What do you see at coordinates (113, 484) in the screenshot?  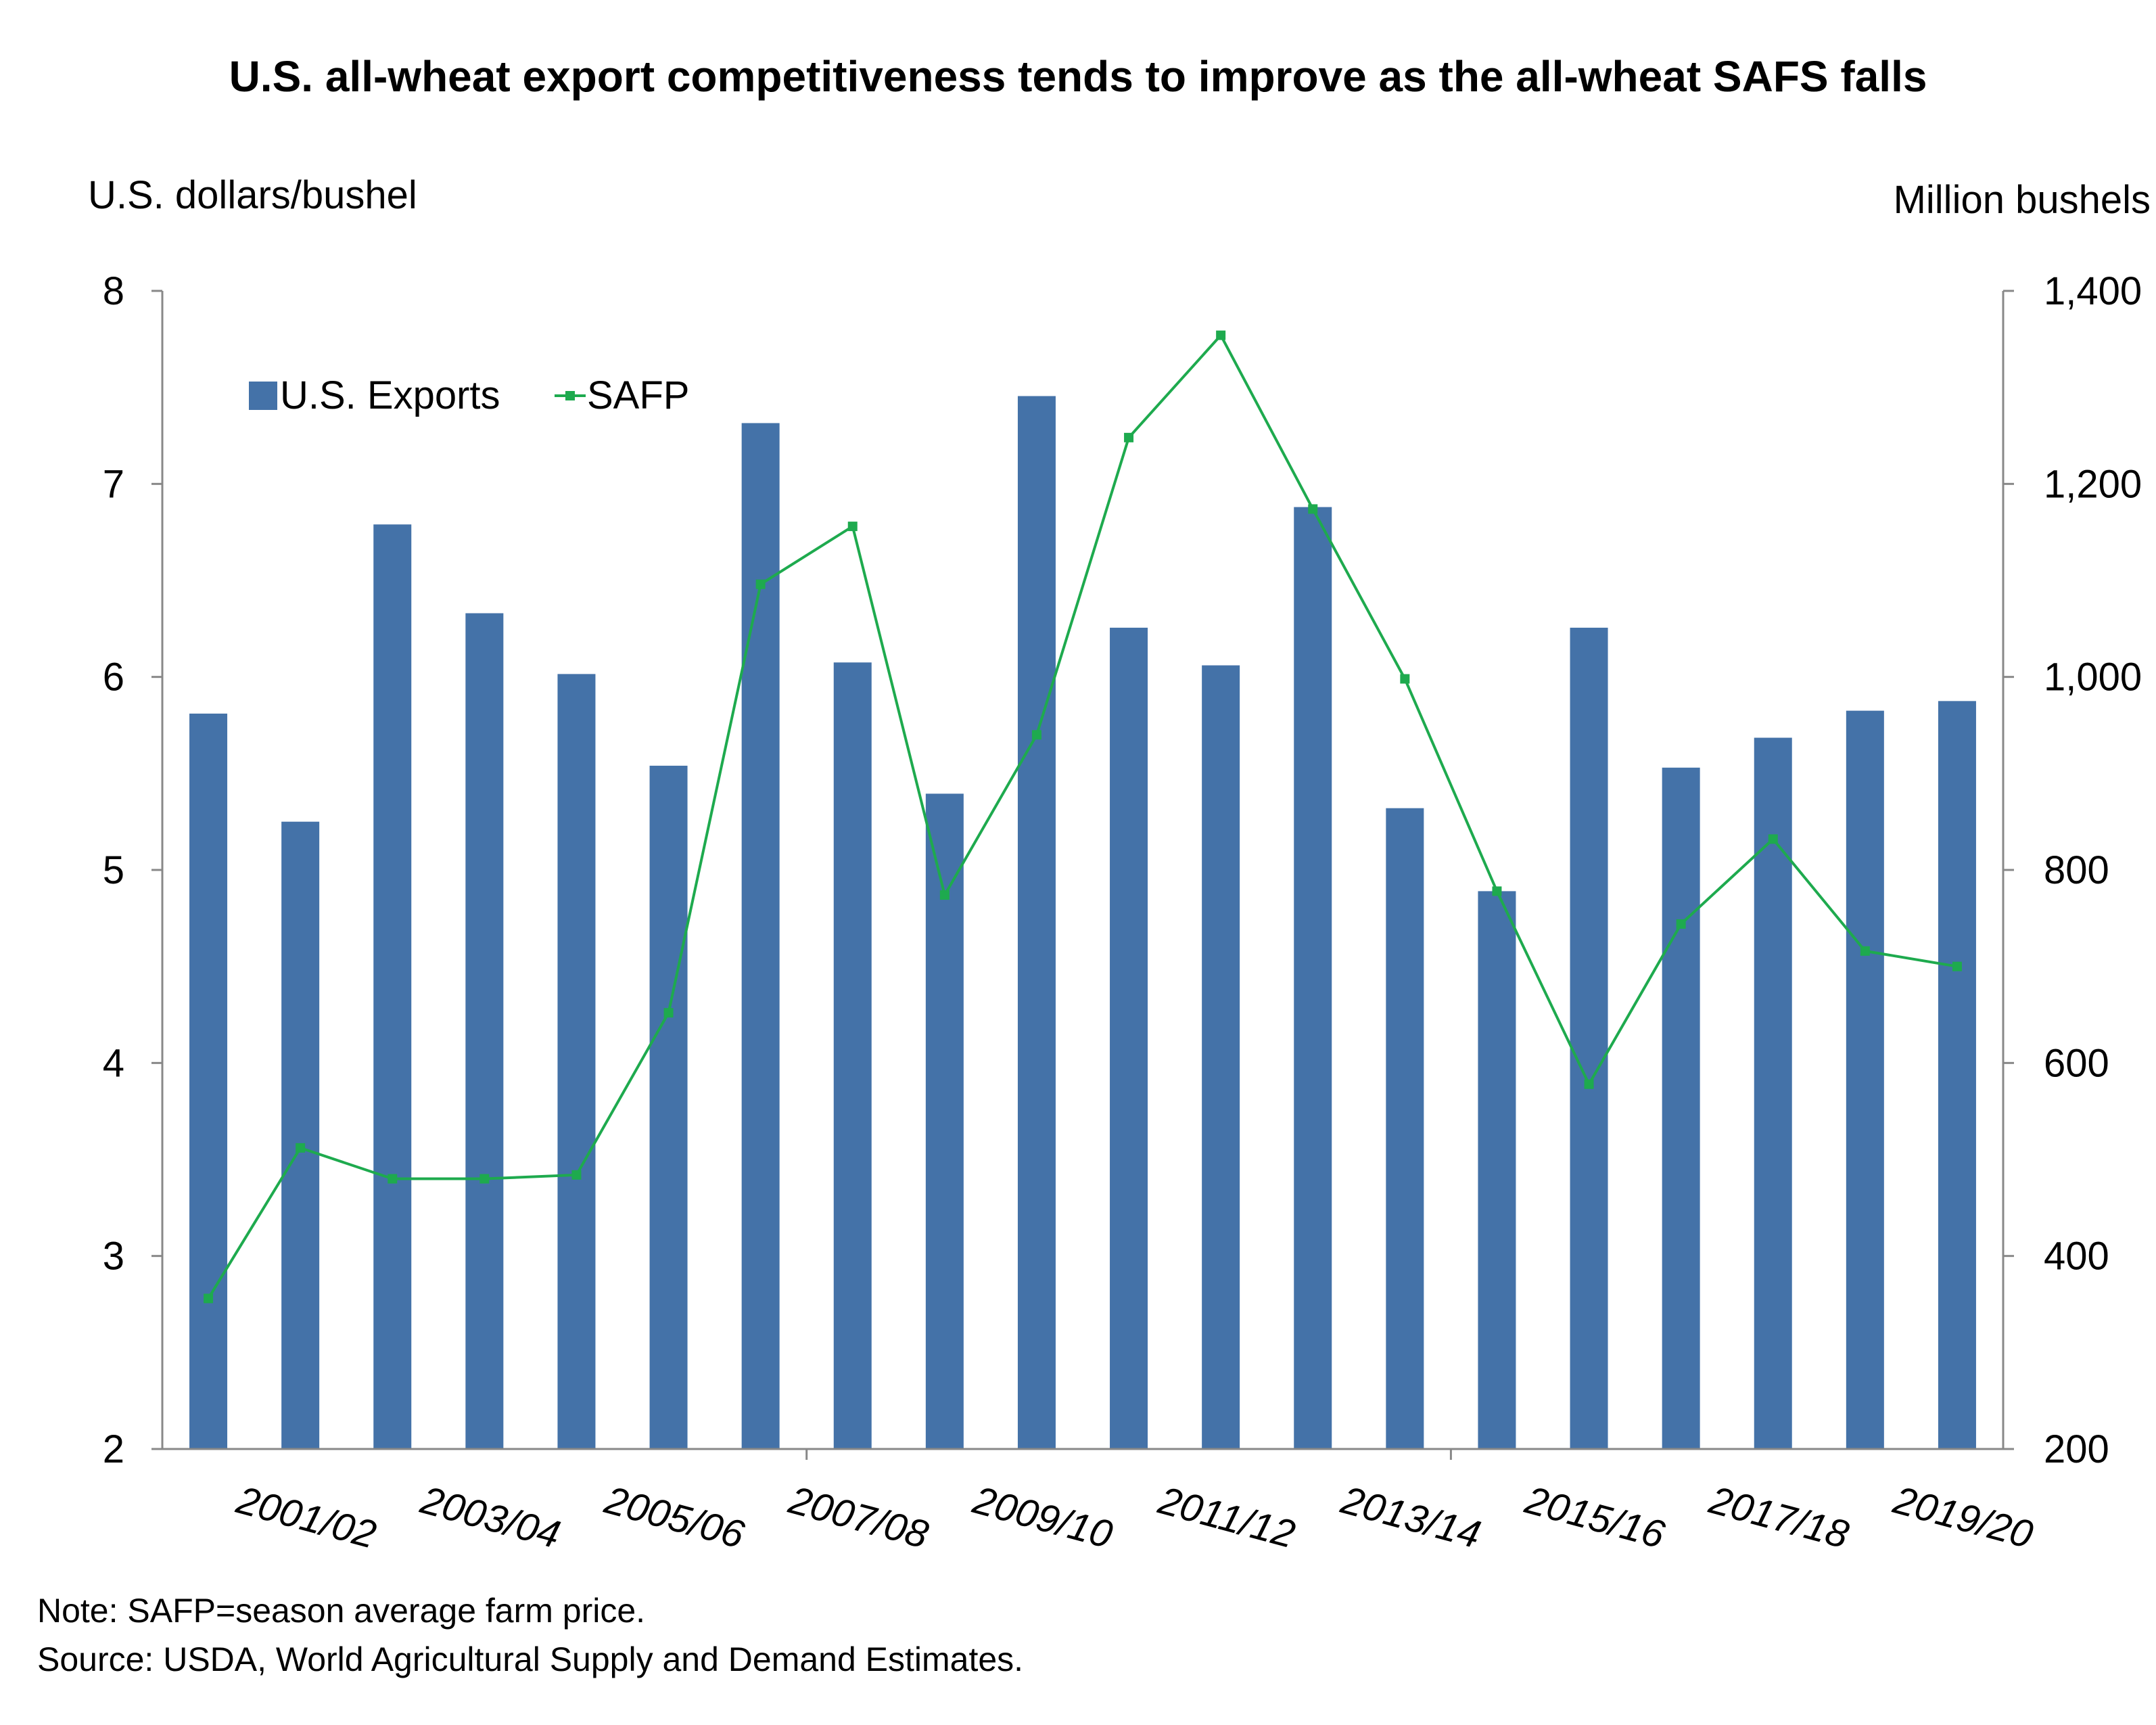 I see `left-tick-label: 7` at bounding box center [113, 484].